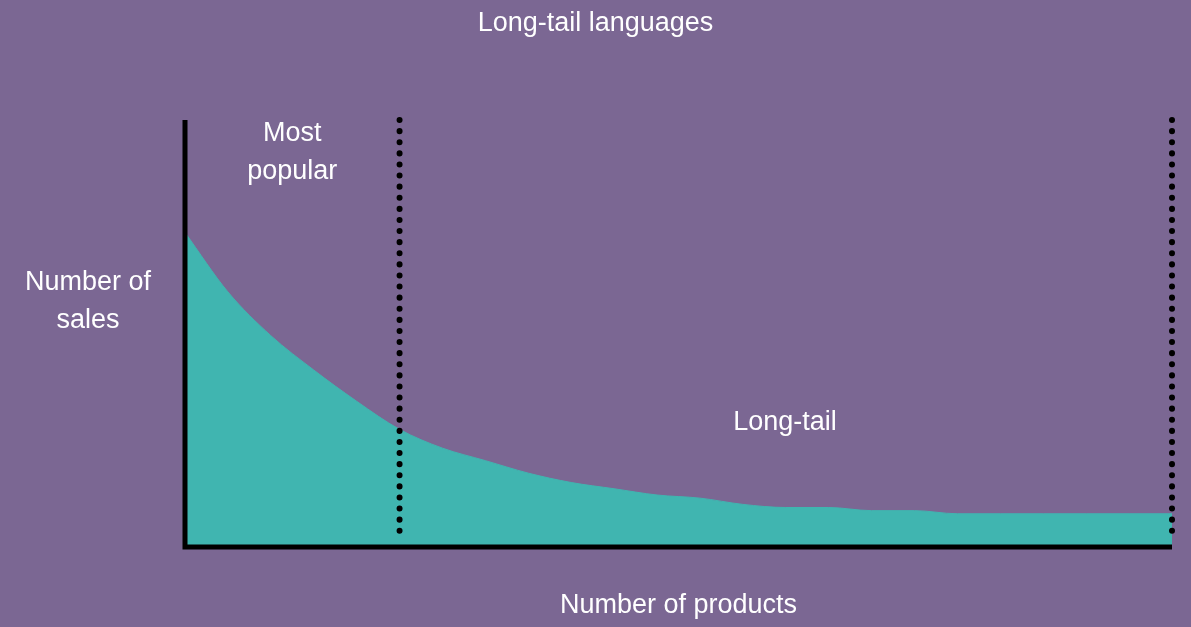 The width and height of the screenshot is (1191, 627). Describe the element at coordinates (678, 604) in the screenshot. I see `x-axis-title: Number of products` at that location.